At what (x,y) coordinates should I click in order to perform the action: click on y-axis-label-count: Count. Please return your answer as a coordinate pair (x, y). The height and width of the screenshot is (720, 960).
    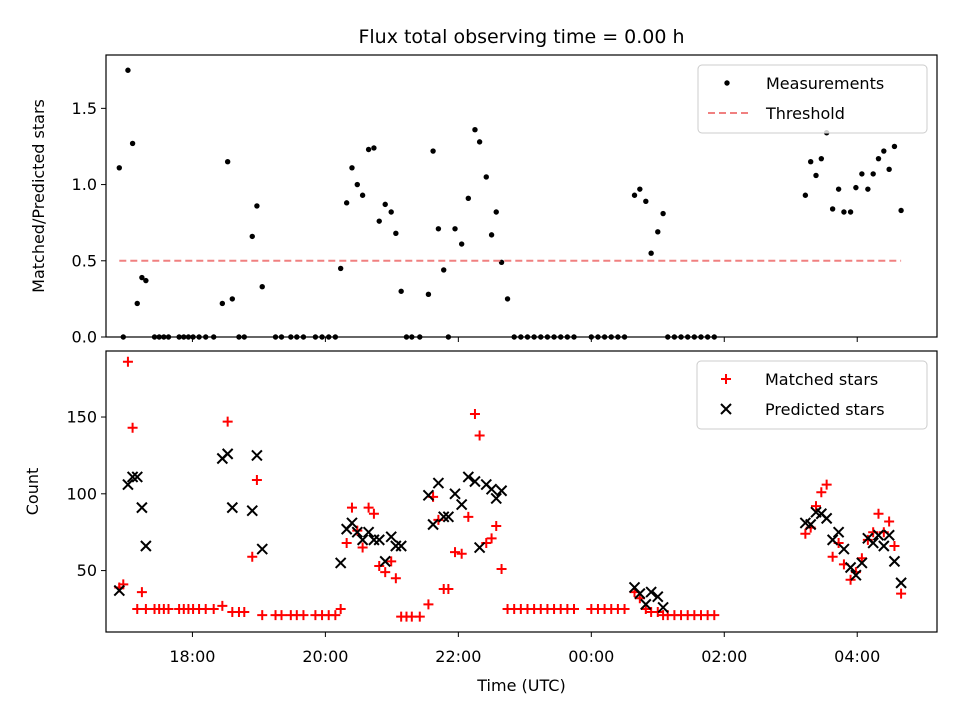
    Looking at the image, I should click on (32, 492).